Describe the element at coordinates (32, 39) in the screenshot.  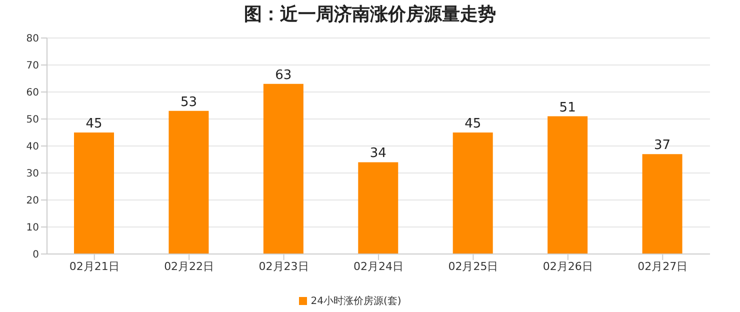
I see `y-tick-label: 80` at that location.